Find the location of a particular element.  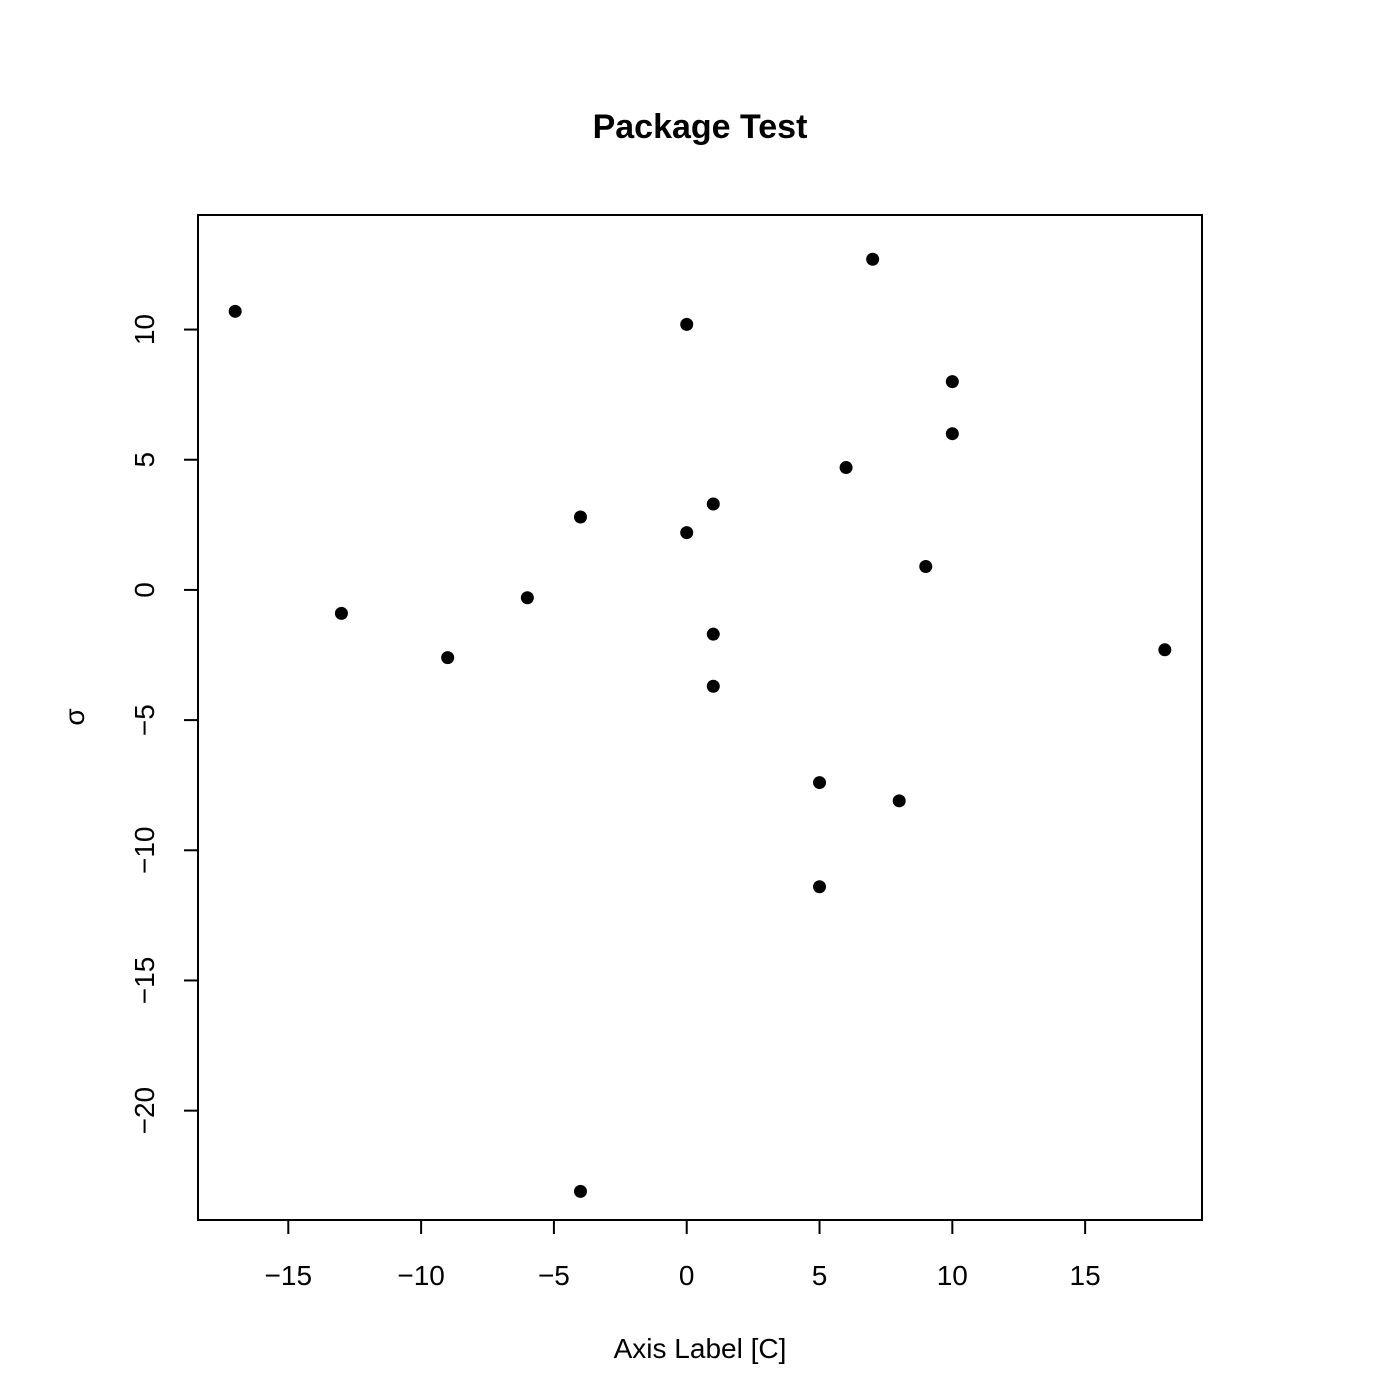

y-axis: −20 −15 −10 −5 0 5 10 is located at coordinates (164, 724).